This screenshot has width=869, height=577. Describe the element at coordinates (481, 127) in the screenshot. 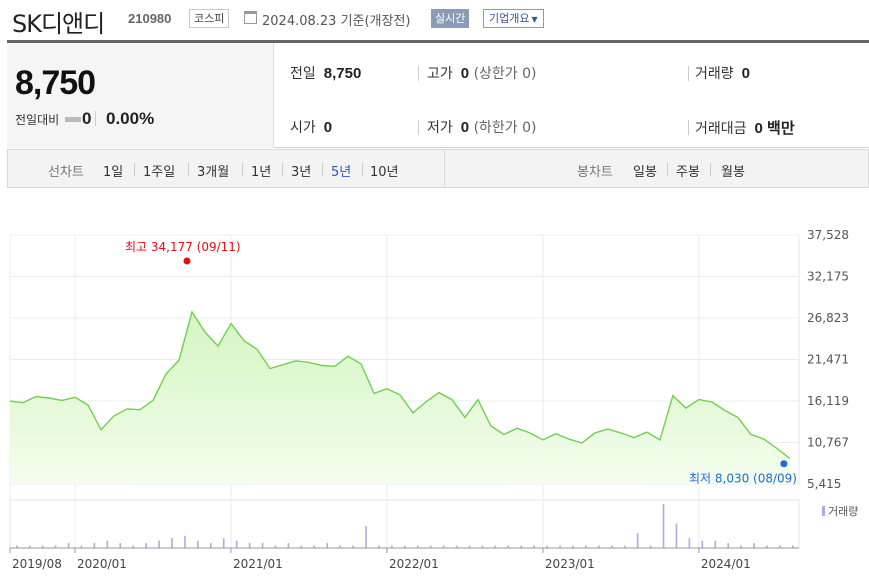

I see `day-low: 저가 0 (하한가 0)` at that location.